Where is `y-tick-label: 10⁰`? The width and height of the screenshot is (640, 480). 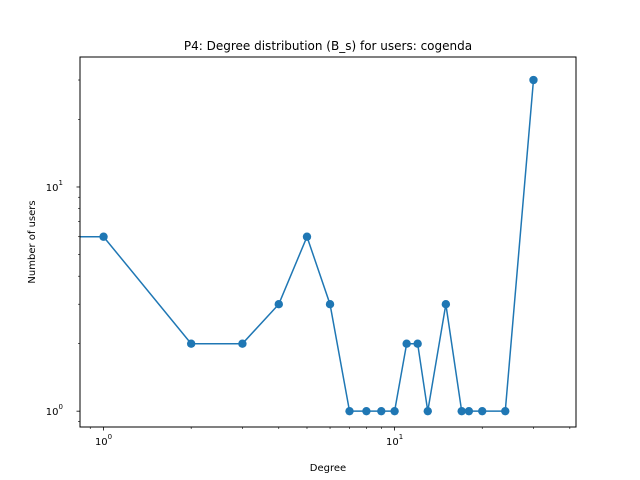
y-tick-label: 10⁰ is located at coordinates (54, 410).